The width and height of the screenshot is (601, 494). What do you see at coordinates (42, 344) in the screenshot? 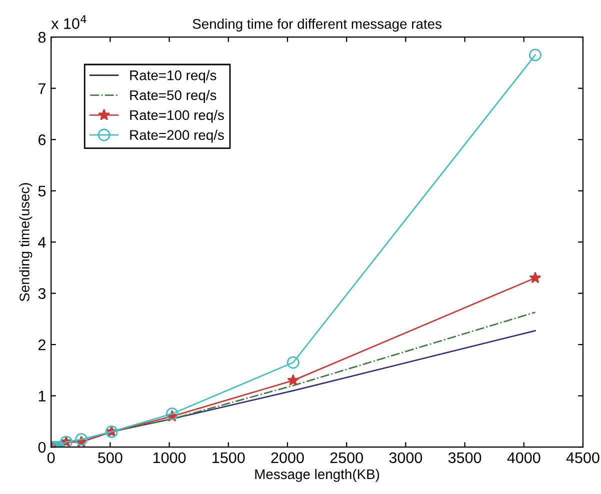
I see `y-tick-label: 2` at bounding box center [42, 344].